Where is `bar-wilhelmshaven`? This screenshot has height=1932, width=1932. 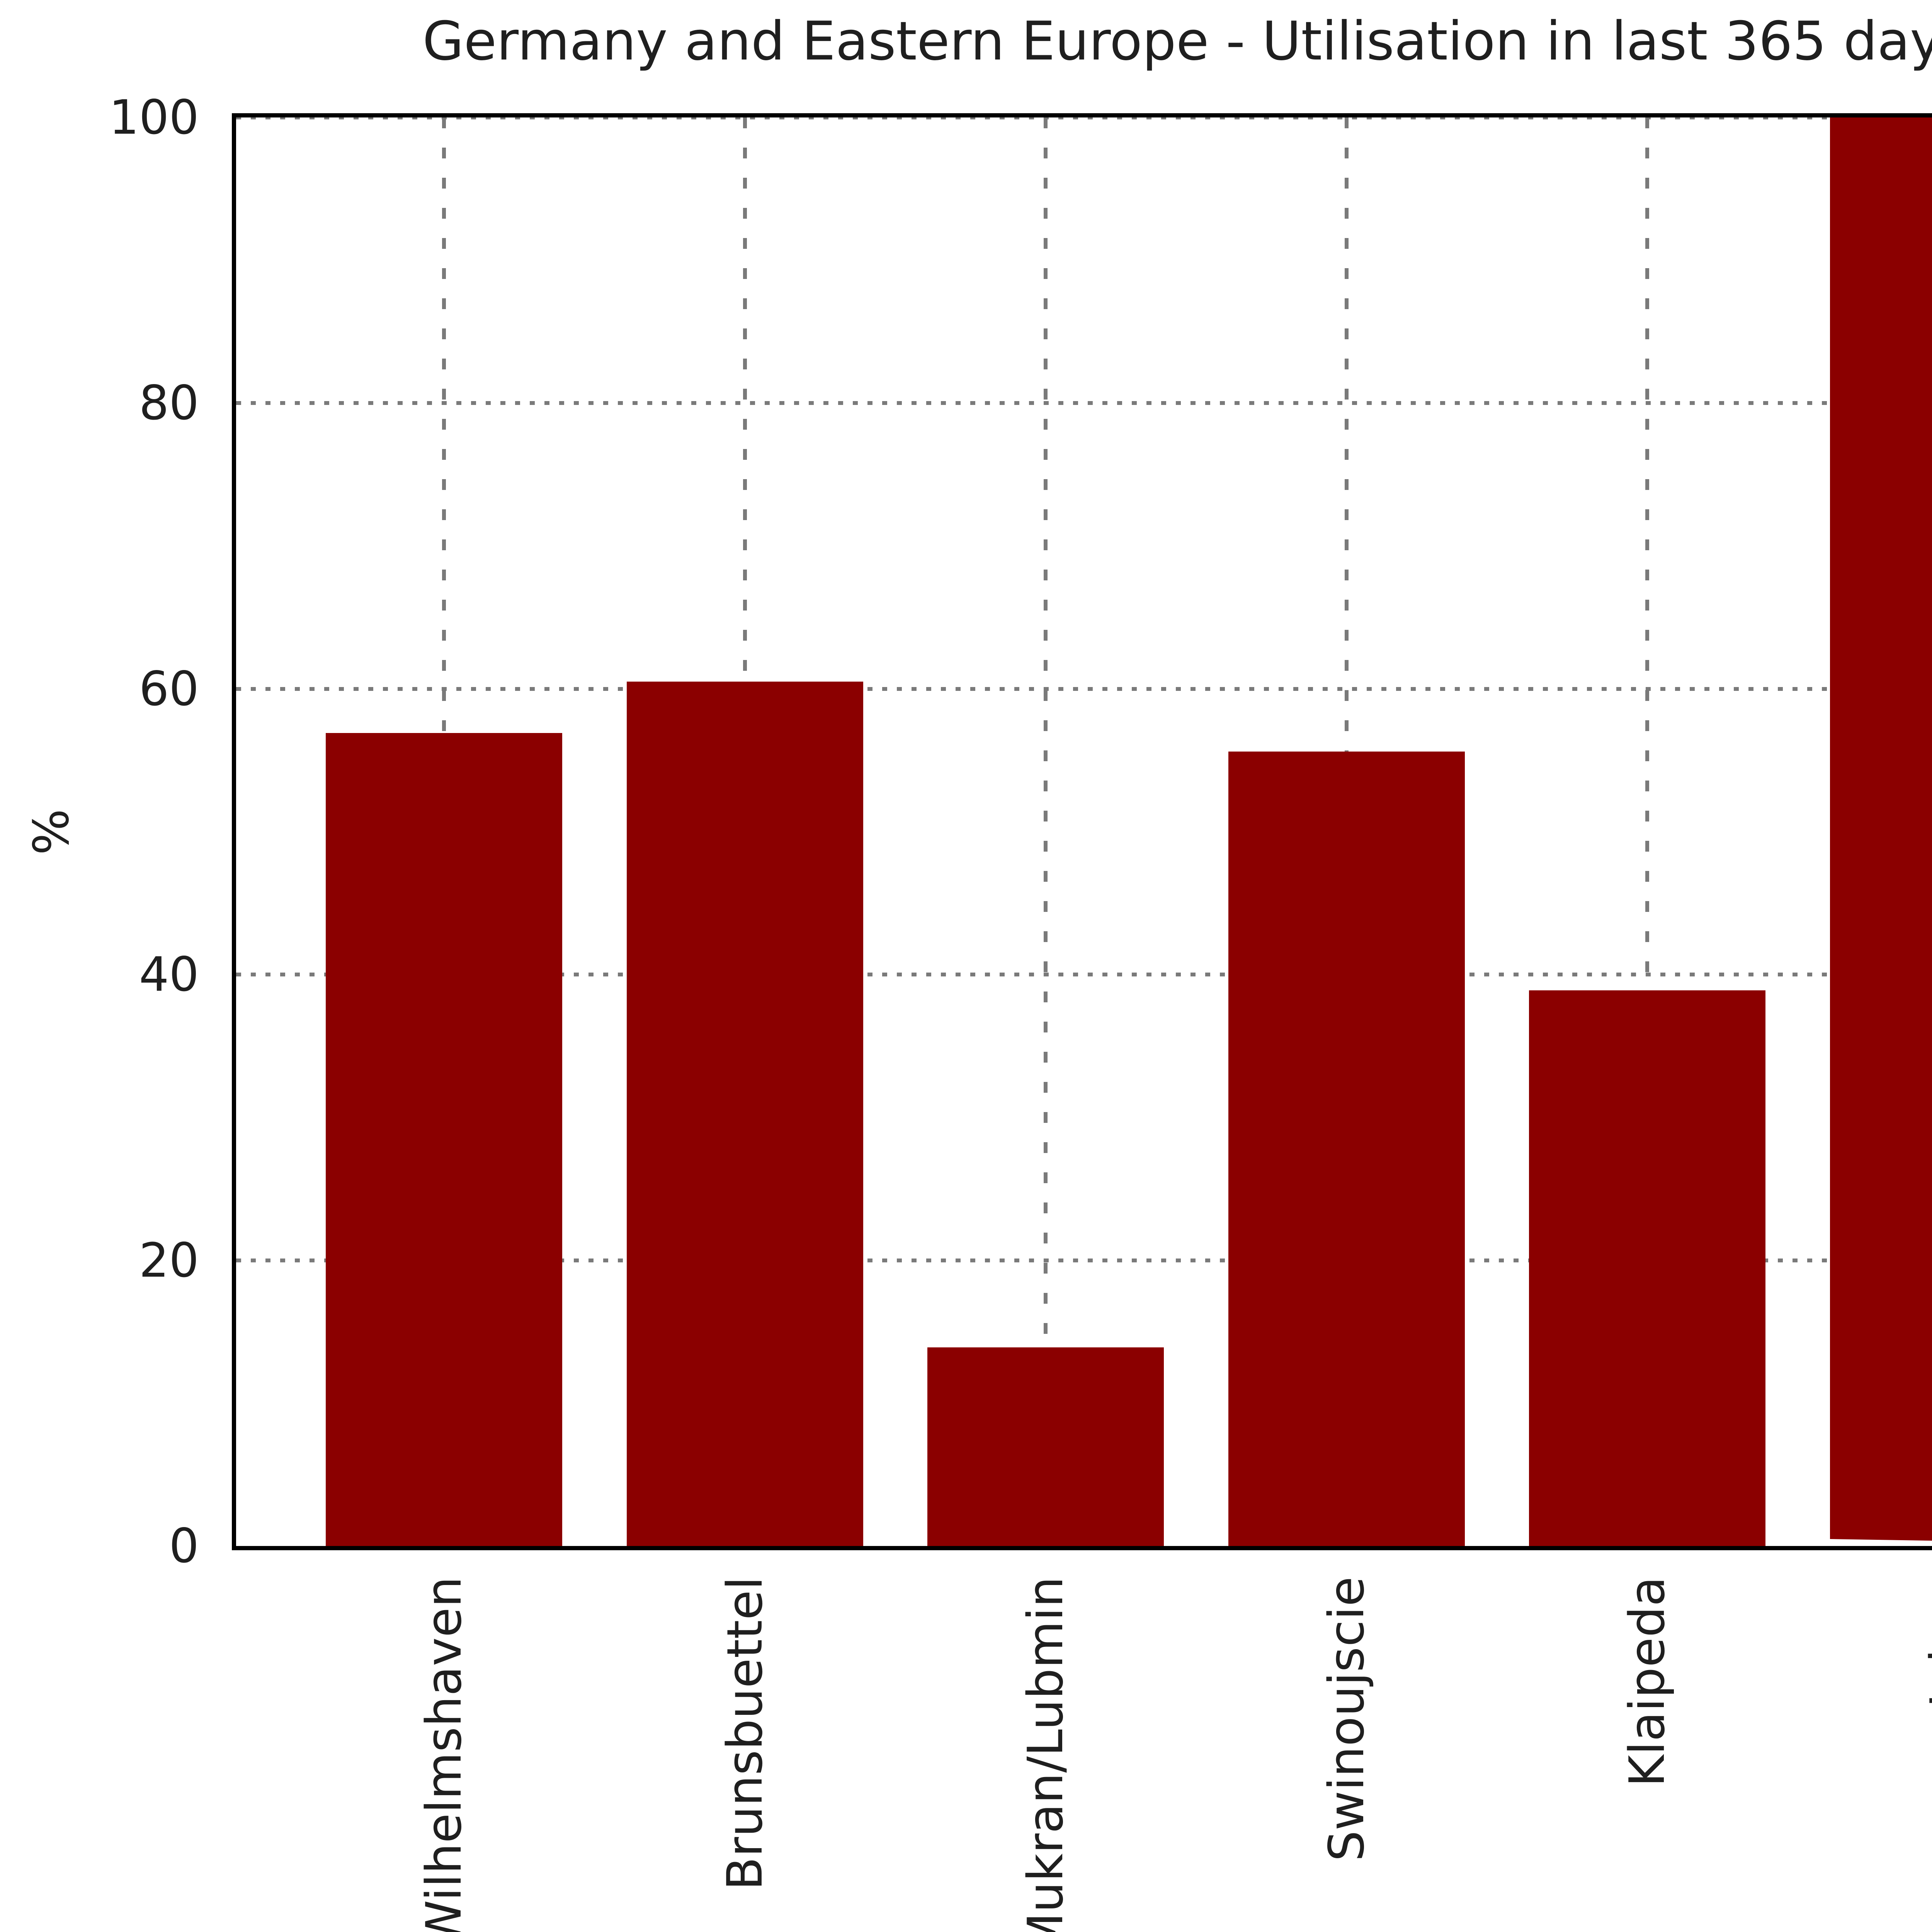 bar-wilhelmshaven is located at coordinates (444, 1140).